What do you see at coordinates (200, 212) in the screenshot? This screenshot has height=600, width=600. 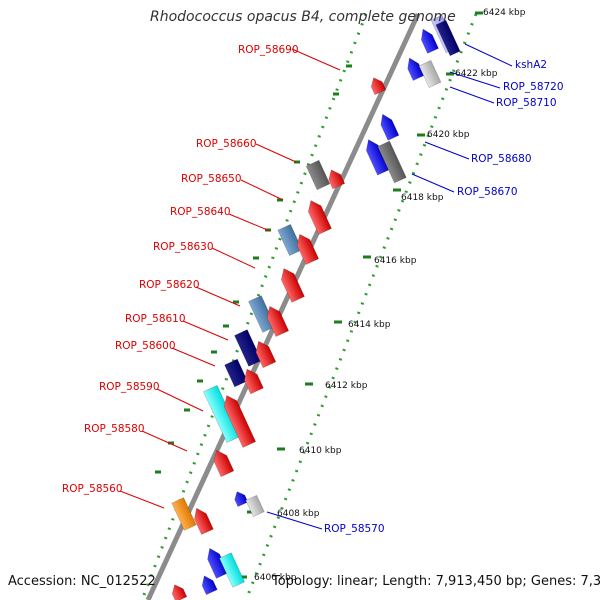 I see `gene-label-rop-58640: ROP_58640` at bounding box center [200, 212].